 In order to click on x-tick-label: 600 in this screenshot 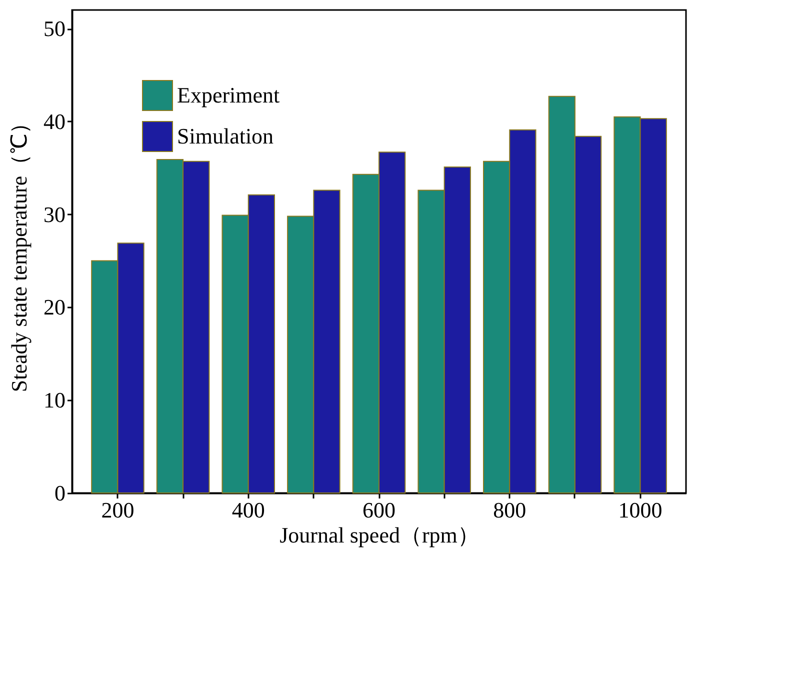, I will do `click(379, 510)`.